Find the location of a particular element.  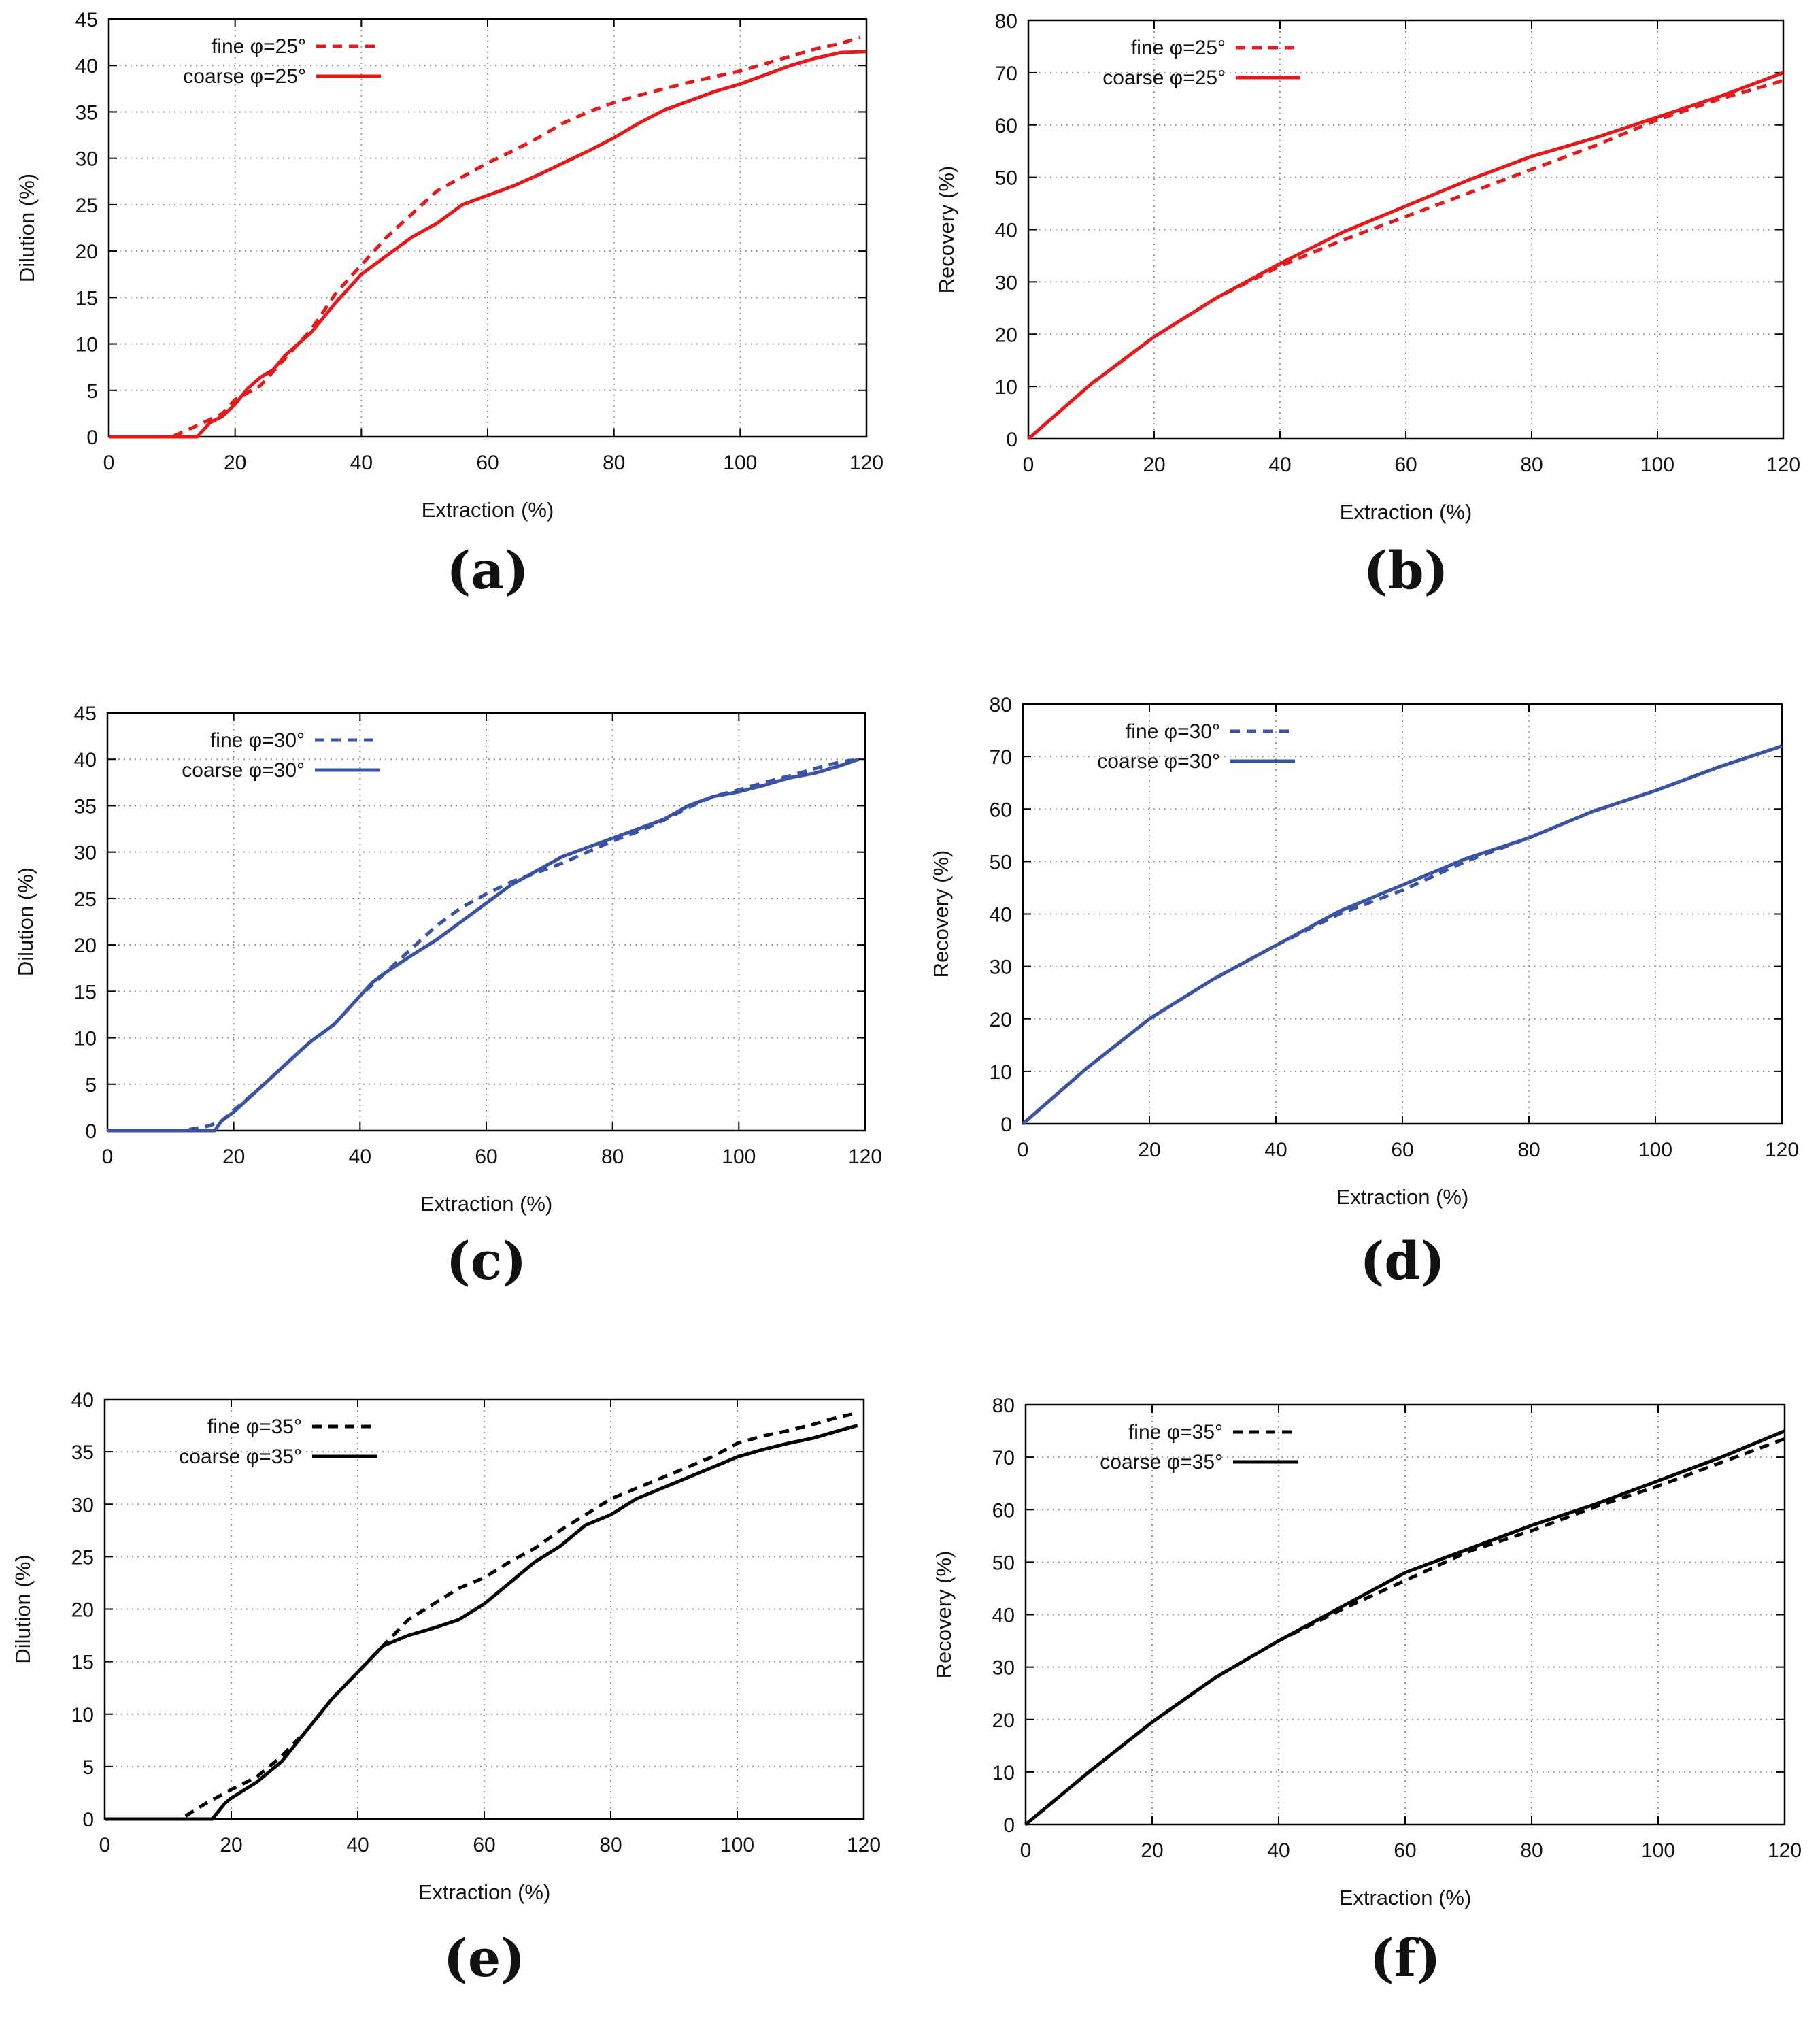

y-tick-label: 80 is located at coordinates (1004, 1406).